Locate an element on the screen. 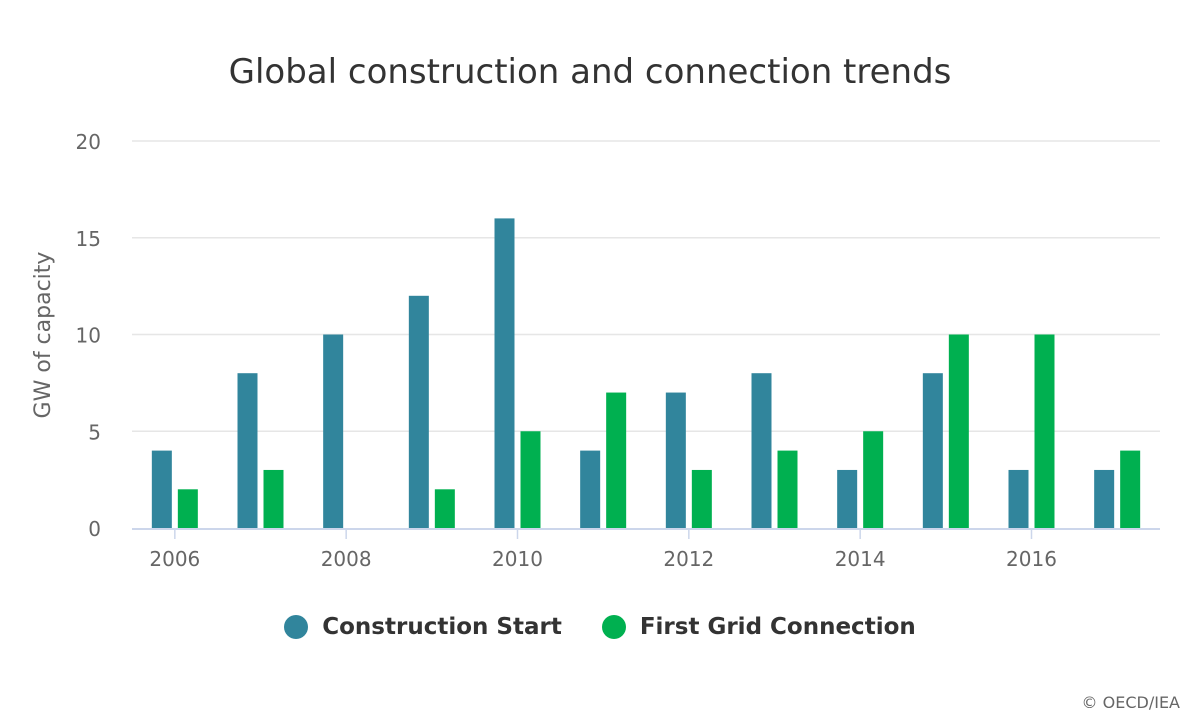 The image size is (1200, 720). y-tick-label: 15 is located at coordinates (88, 239).